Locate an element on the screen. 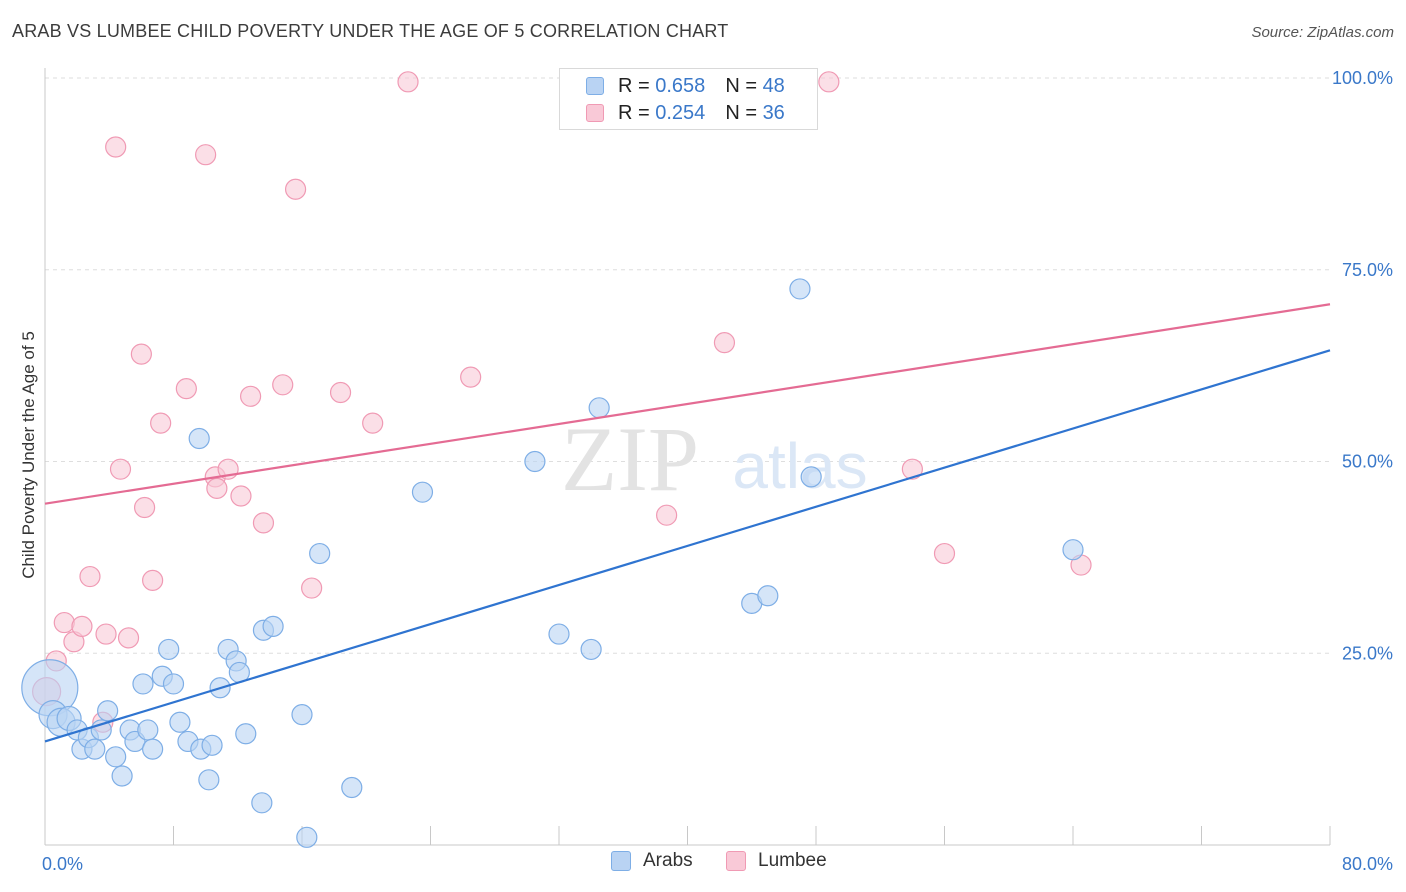 The height and width of the screenshot is (892, 1406). legend-r-value: 0.658 is located at coordinates (680, 85).